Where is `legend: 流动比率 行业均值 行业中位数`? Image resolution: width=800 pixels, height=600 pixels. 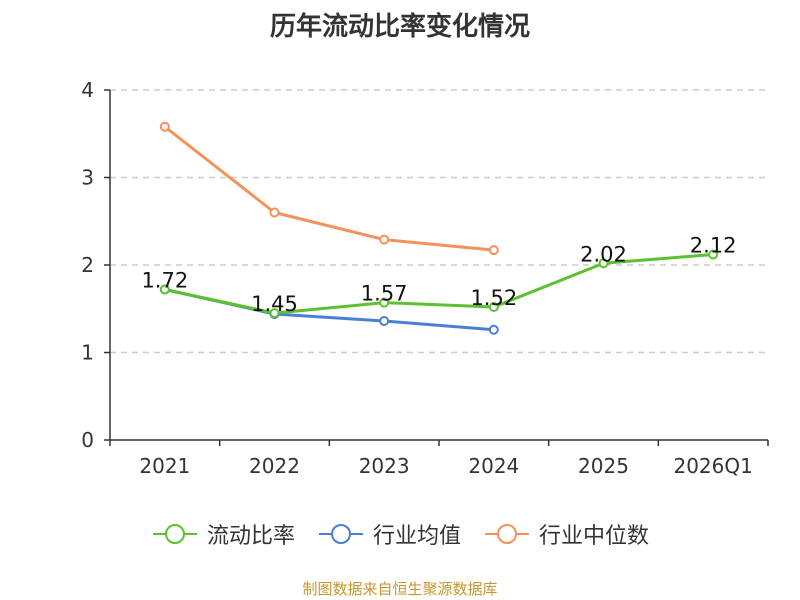 legend: 流动比率 行业均值 行业中位数 is located at coordinates (400, 534).